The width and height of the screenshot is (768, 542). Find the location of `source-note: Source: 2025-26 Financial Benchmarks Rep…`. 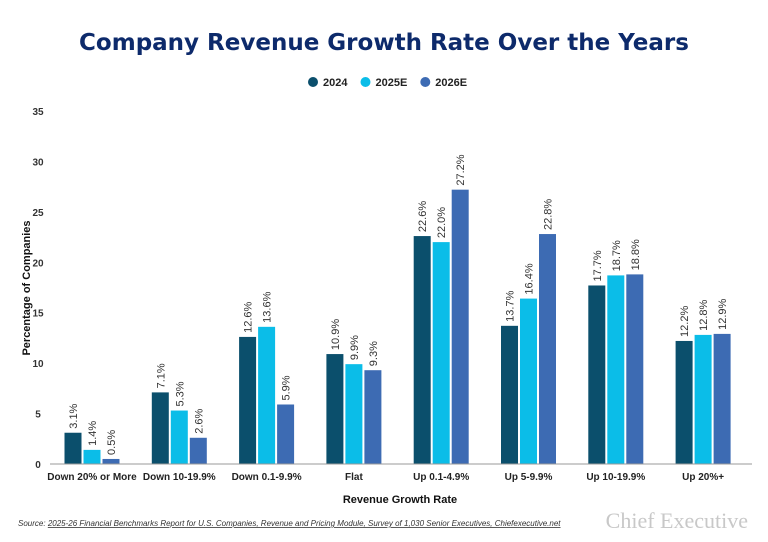

source-note: Source: 2025-26 Financial Benchmarks Rep… is located at coordinates (289, 523).